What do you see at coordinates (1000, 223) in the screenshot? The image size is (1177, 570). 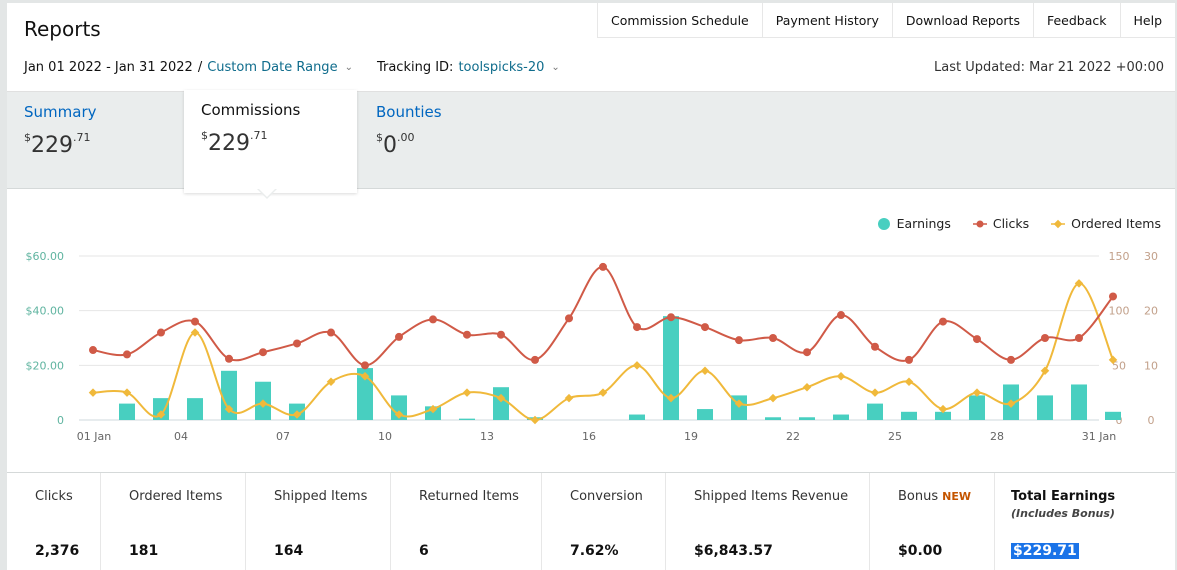 I see `legend-clicks: Clicks` at bounding box center [1000, 223].